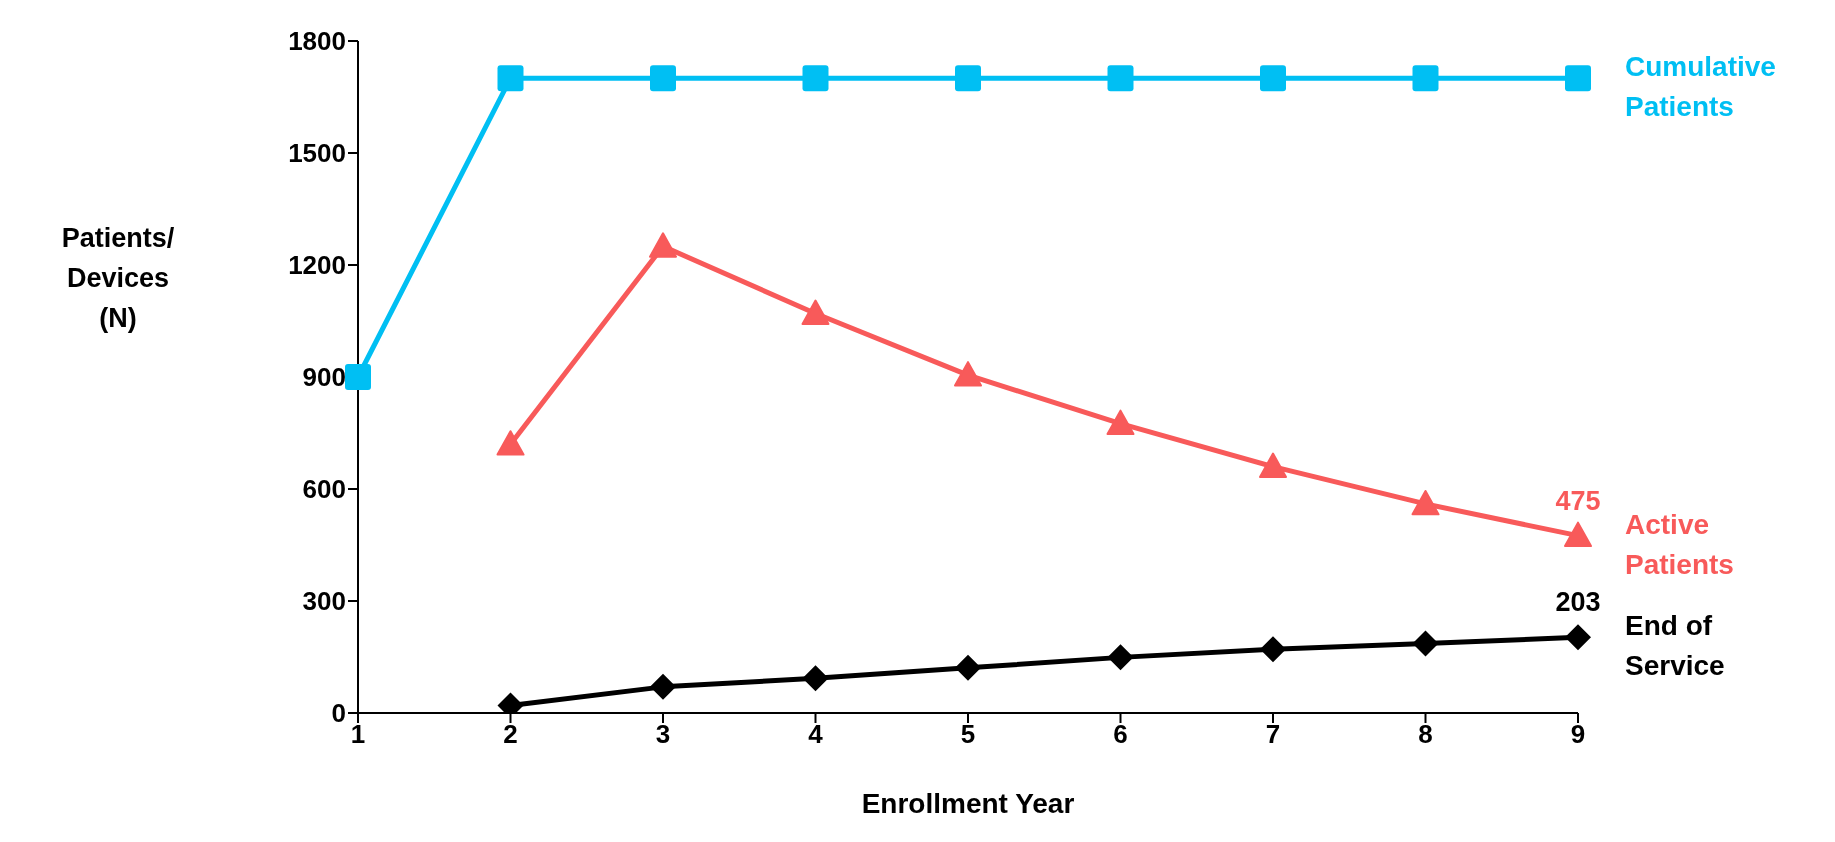 The image size is (1835, 842). What do you see at coordinates (324, 377) in the screenshot?
I see `y-tick-label: 900` at bounding box center [324, 377].